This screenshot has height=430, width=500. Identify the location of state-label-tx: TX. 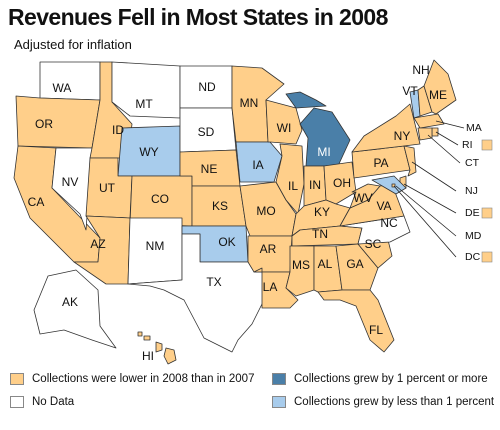
(213, 282).